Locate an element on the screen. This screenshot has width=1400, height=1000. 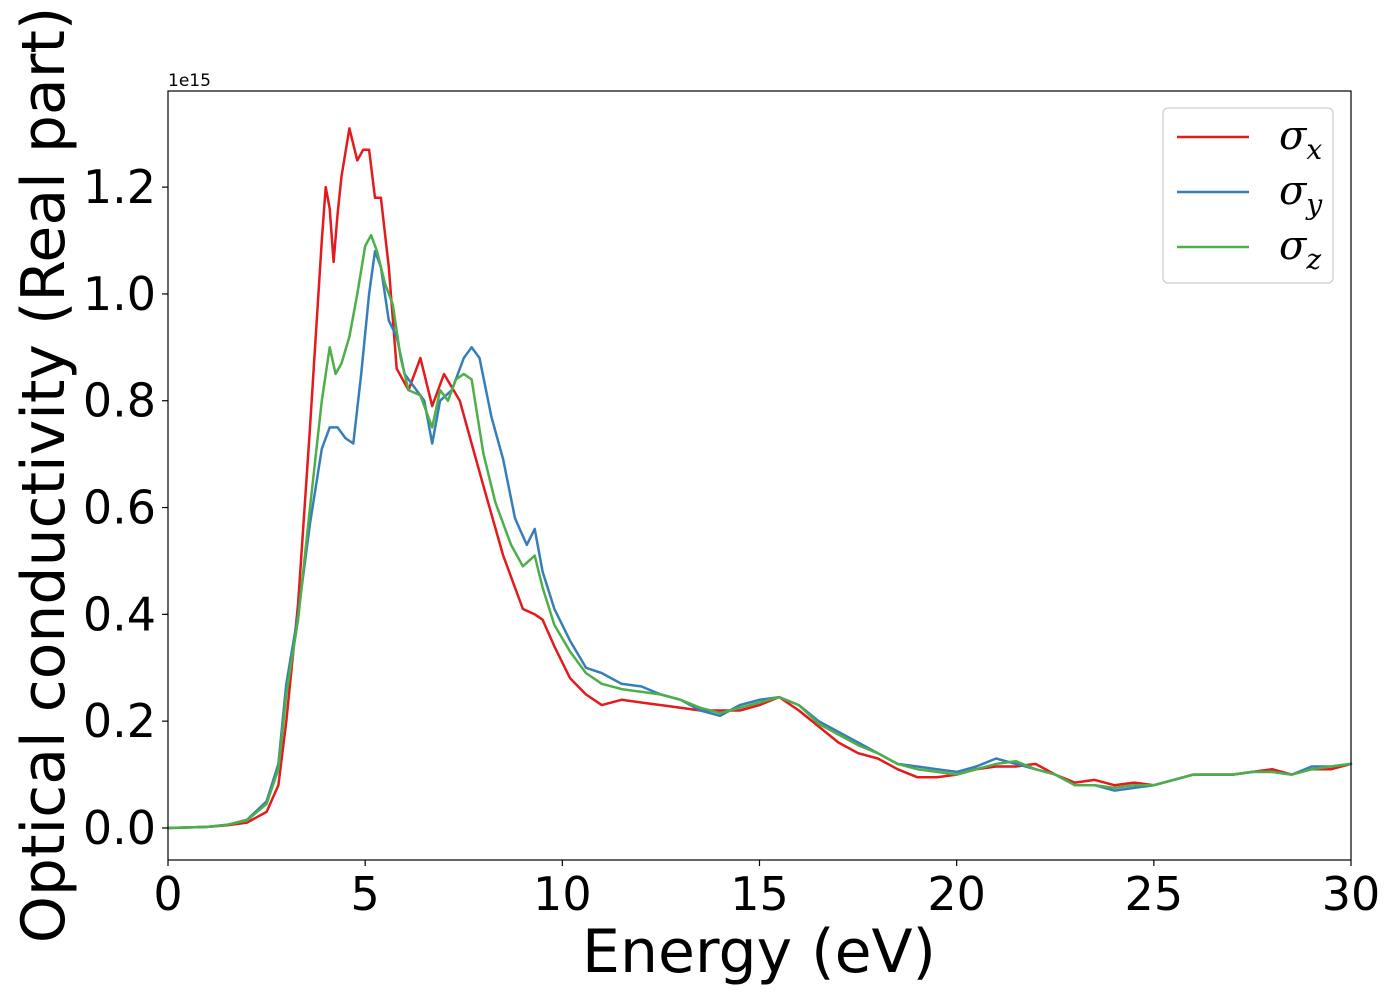
x-tick-label: 30 is located at coordinates (1351, 894).